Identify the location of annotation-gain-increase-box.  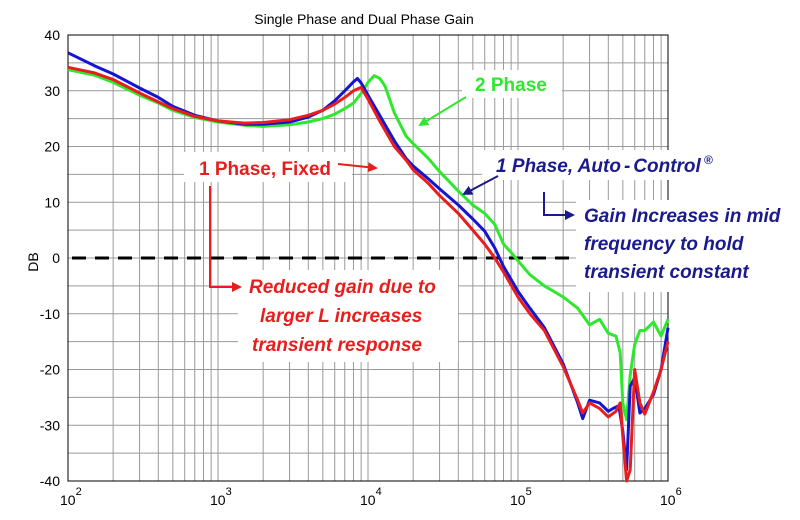
(683, 246).